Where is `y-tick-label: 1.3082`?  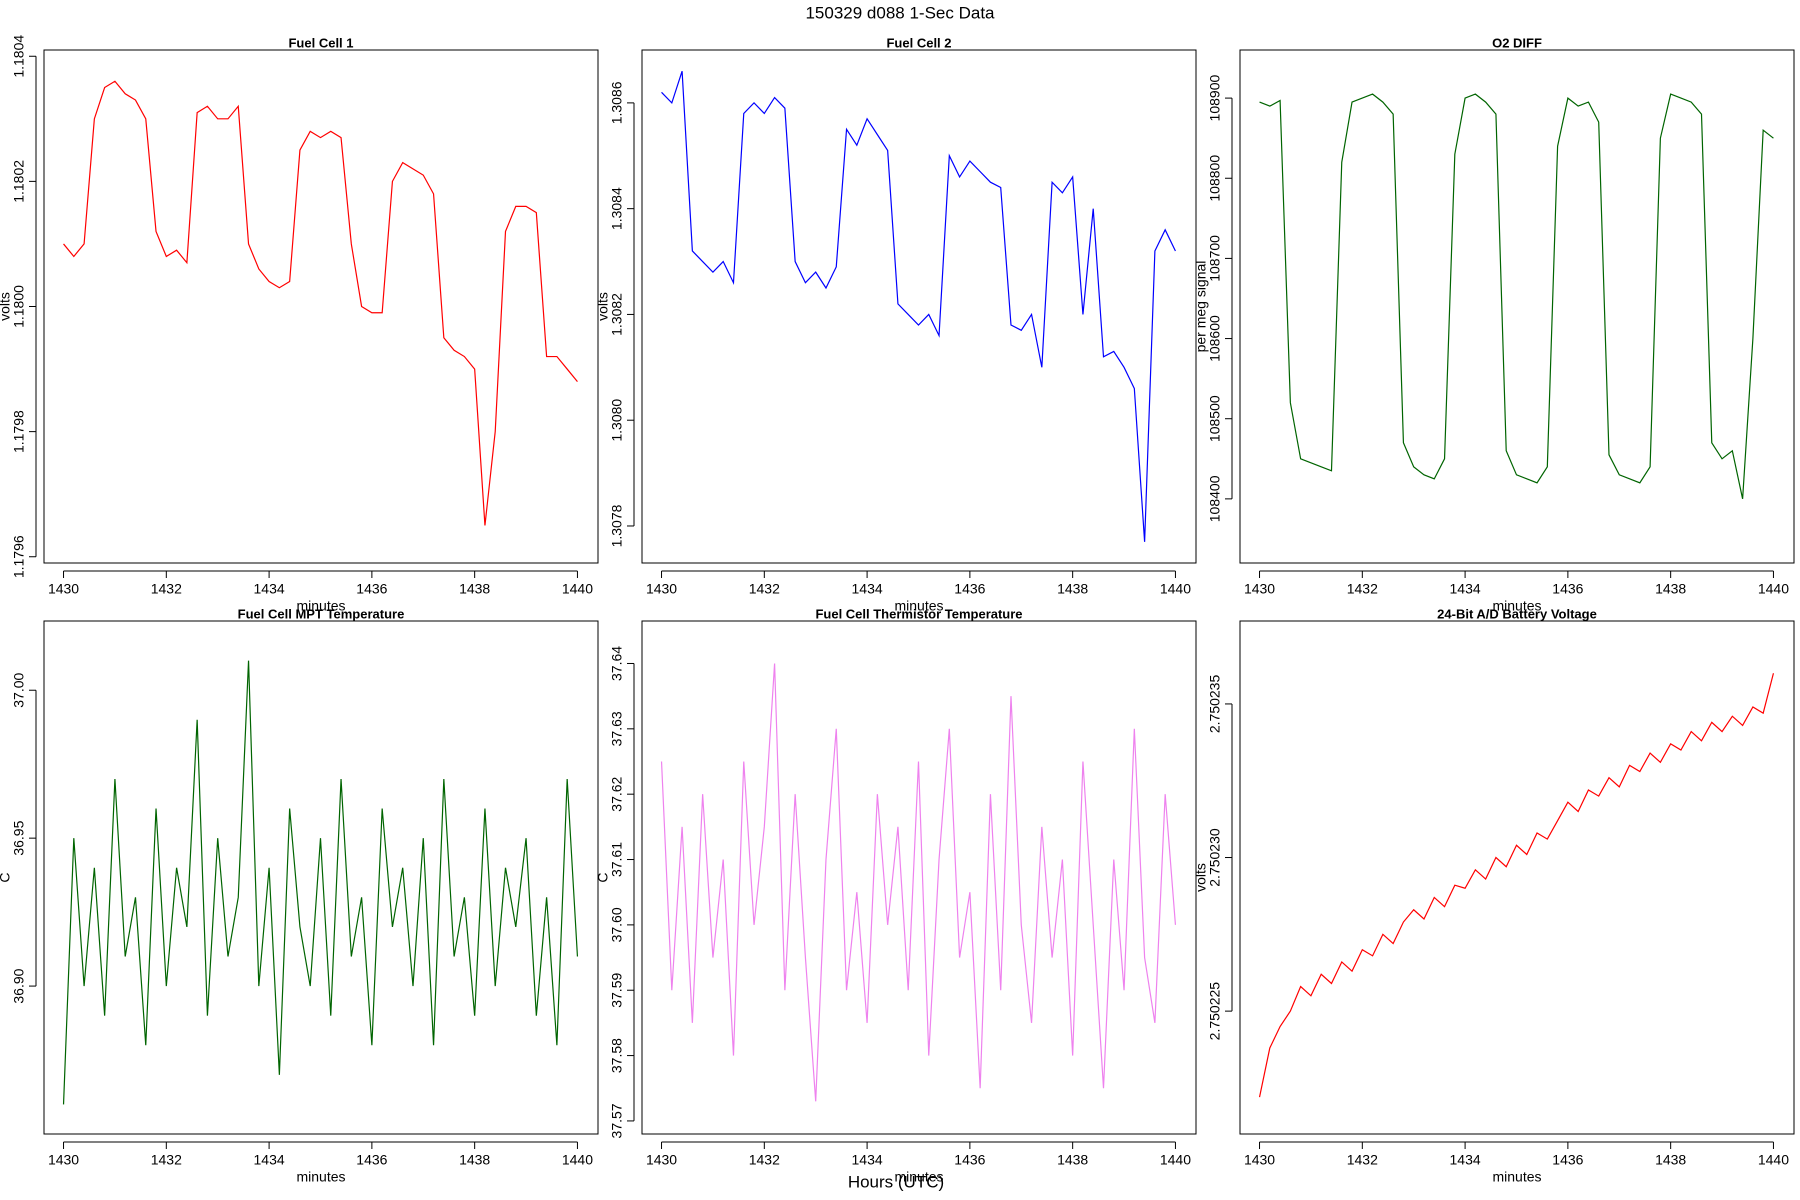
y-tick-label: 1.3082 is located at coordinates (617, 314).